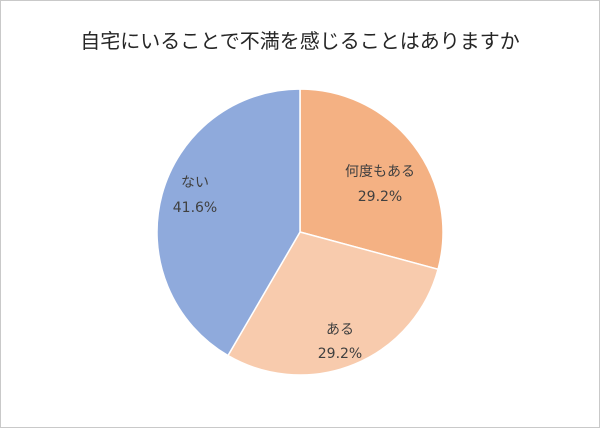 The width and height of the screenshot is (600, 428). Describe the element at coordinates (195, 208) in the screenshot. I see `slice-value-label-3: 41.6%` at that location.